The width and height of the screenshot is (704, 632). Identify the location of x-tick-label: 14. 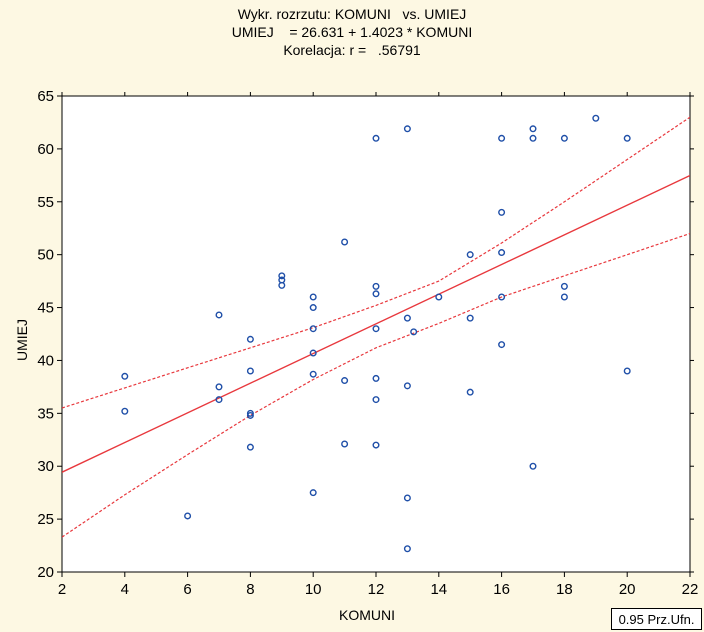
(438, 589).